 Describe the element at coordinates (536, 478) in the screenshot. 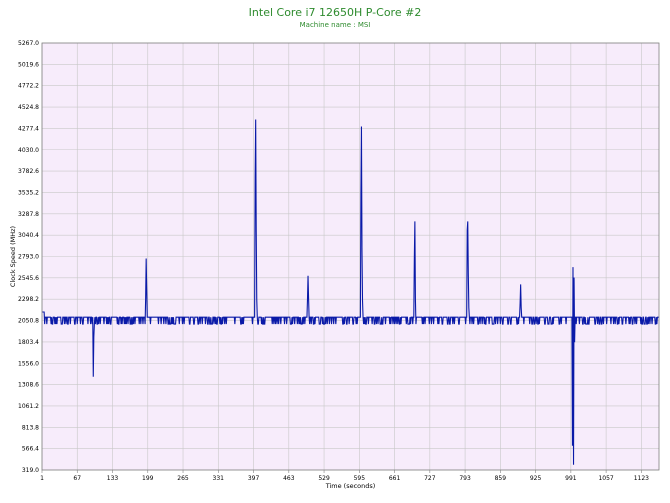

I see `x-tick-label: 925` at that location.